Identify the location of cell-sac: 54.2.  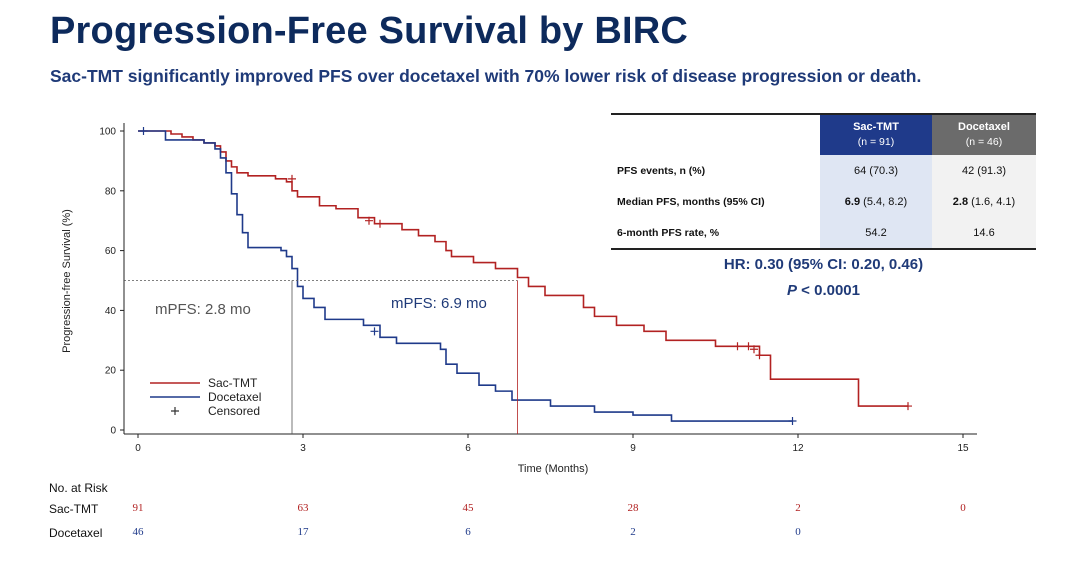
(876, 233).